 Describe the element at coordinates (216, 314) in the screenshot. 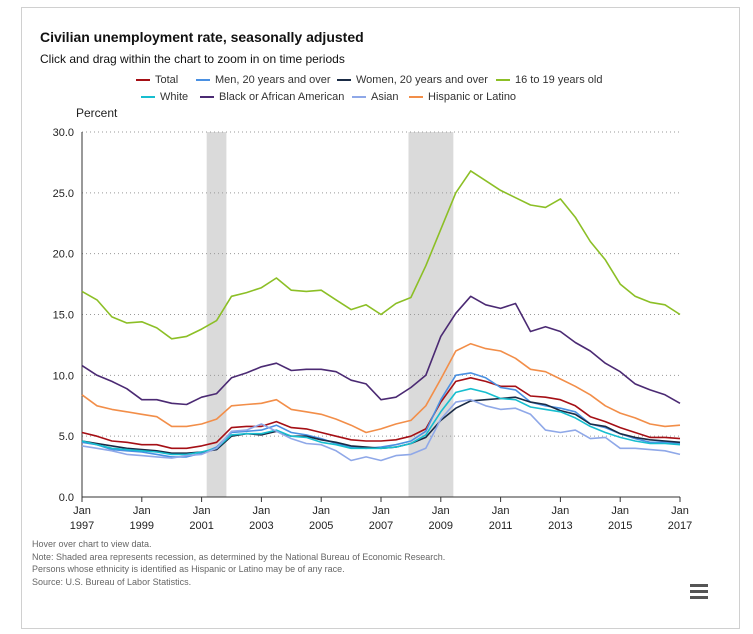

I see `recession-band` at that location.